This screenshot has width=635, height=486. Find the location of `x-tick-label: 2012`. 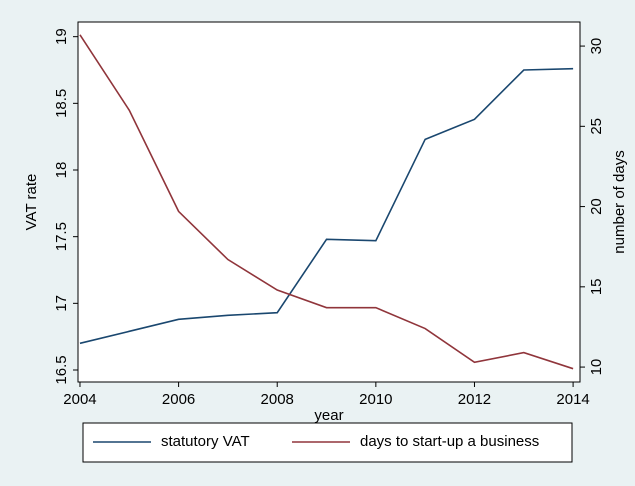

x-tick-label: 2012 is located at coordinates (474, 399).